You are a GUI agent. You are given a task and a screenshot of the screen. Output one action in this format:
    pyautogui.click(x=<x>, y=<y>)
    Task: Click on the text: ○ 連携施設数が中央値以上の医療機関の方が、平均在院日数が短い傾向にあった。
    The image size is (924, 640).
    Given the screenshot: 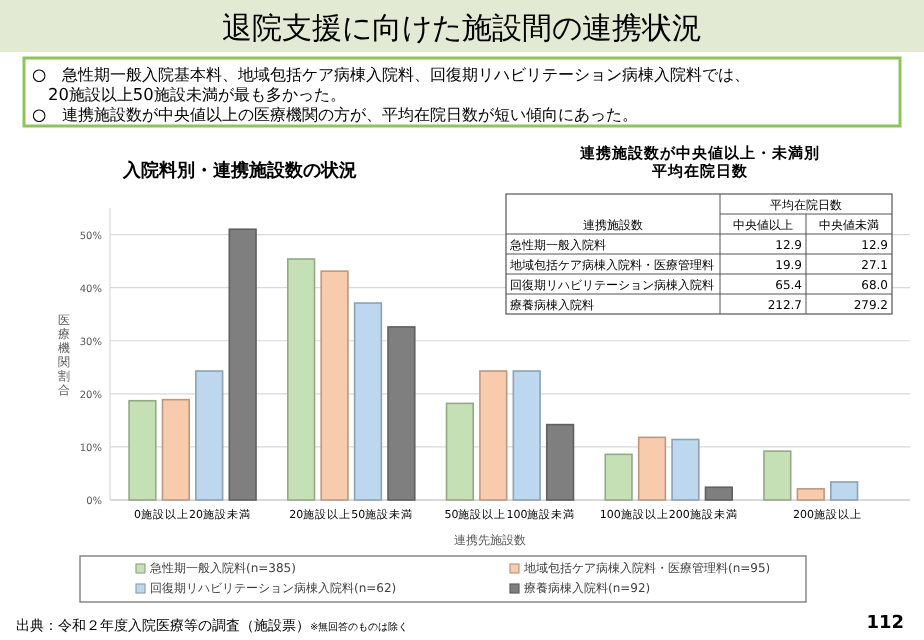 What is the action you would take?
    pyautogui.click(x=335, y=114)
    